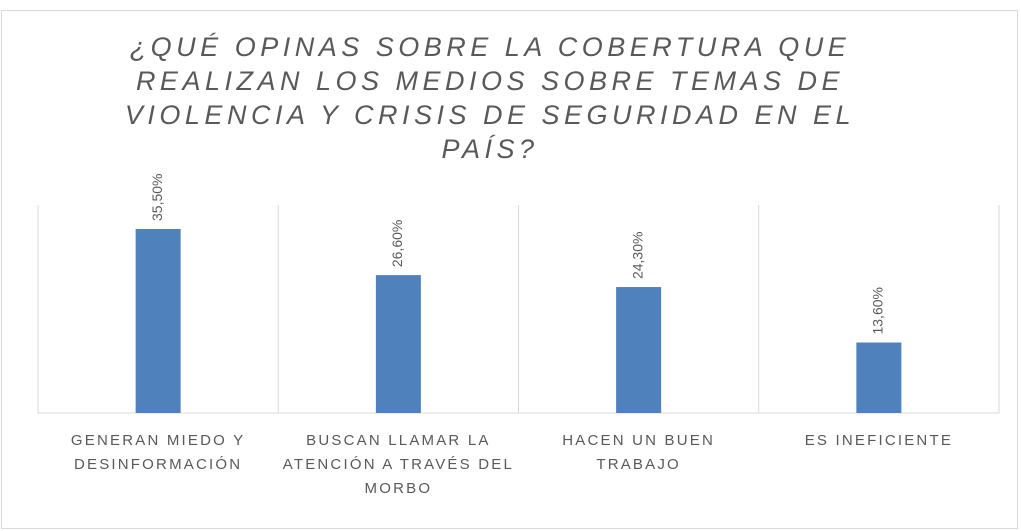 The width and height of the screenshot is (1021, 531). What do you see at coordinates (879, 440) in the screenshot?
I see `x-tick-label: ES INEFICIENTE` at bounding box center [879, 440].